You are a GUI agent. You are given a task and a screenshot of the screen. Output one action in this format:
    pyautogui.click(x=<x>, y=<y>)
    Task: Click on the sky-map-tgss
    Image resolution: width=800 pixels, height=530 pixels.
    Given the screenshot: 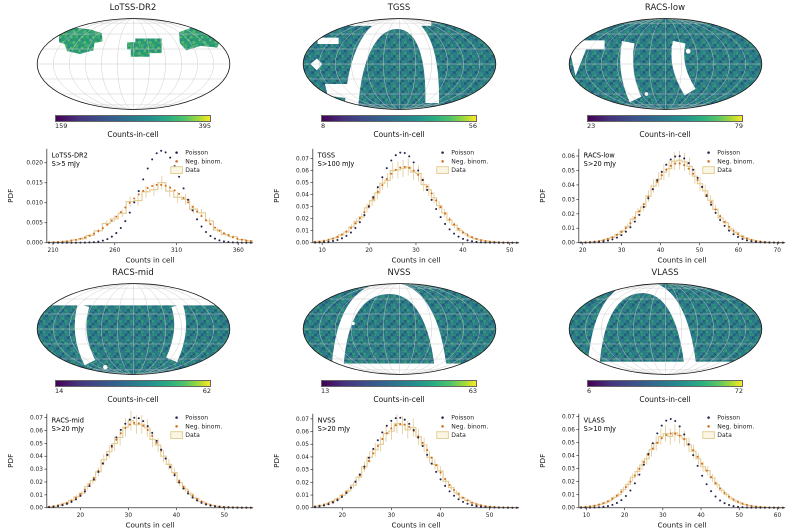 What is the action you would take?
    pyautogui.click(x=399, y=64)
    